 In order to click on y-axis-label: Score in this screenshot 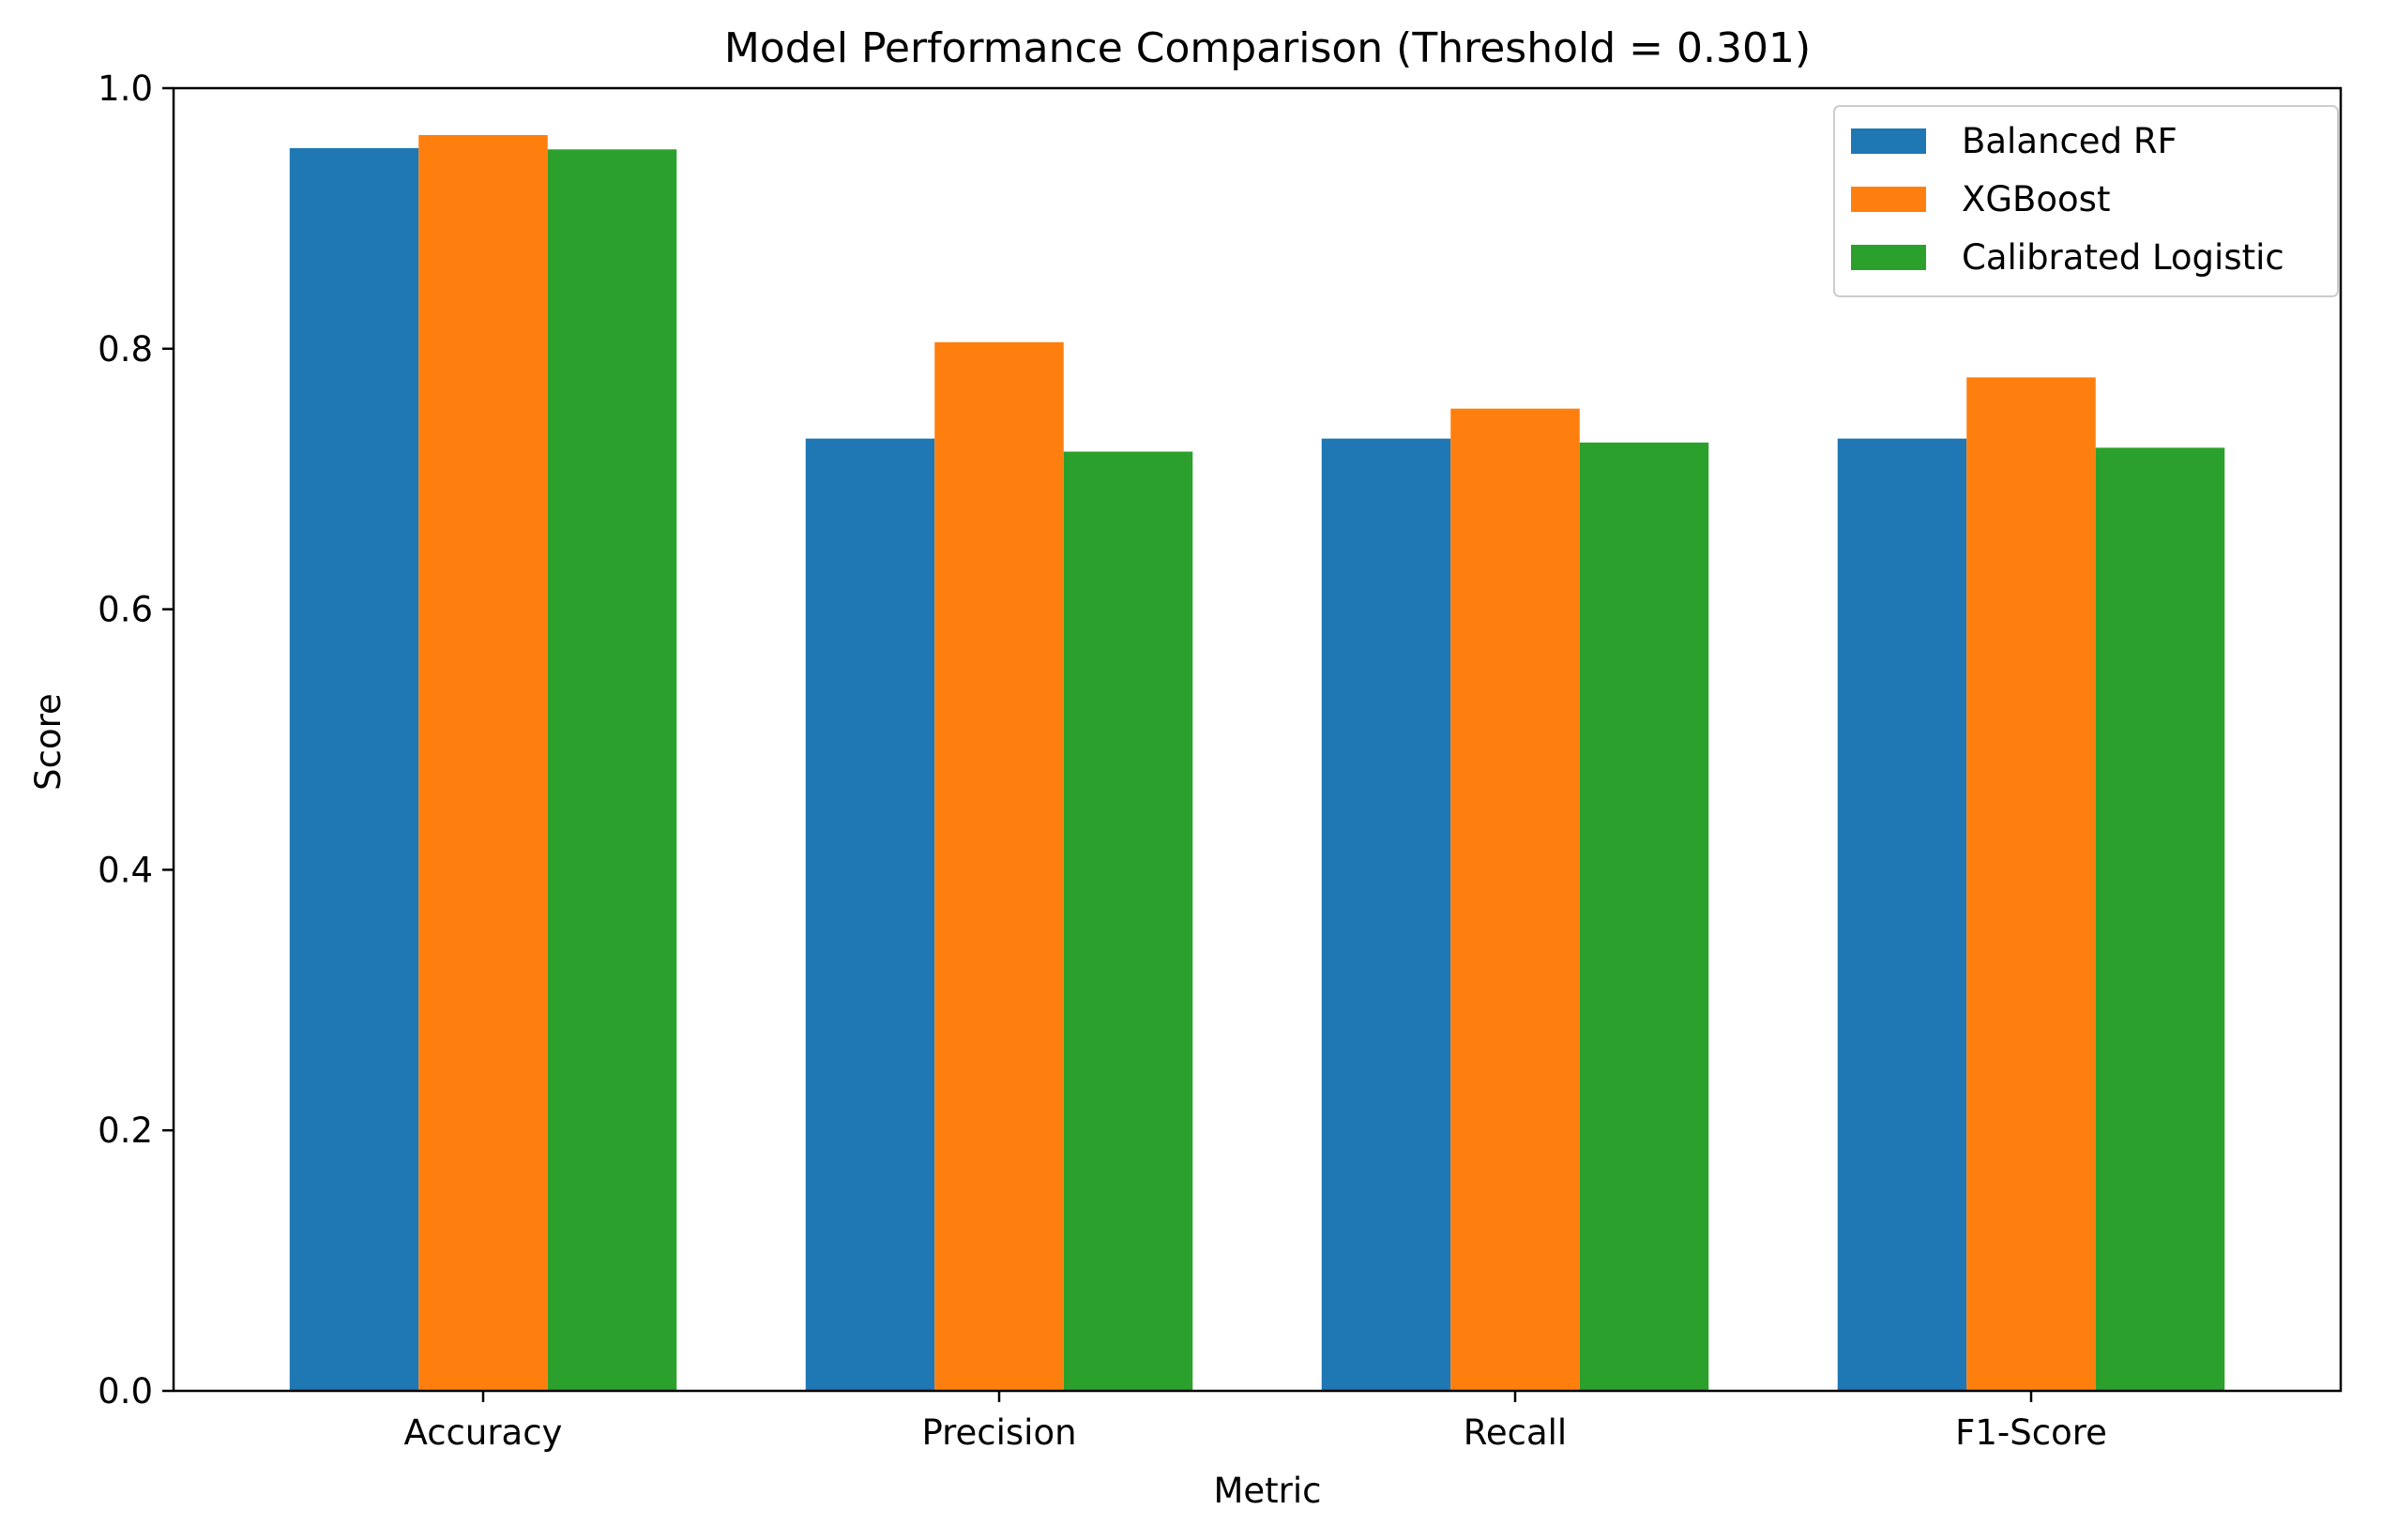, I will do `click(48, 742)`.